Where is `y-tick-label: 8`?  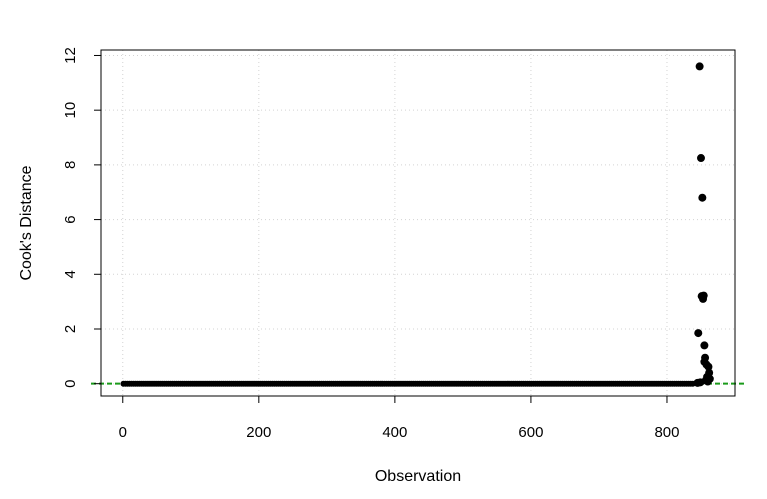
y-tick-label: 8 is located at coordinates (70, 165).